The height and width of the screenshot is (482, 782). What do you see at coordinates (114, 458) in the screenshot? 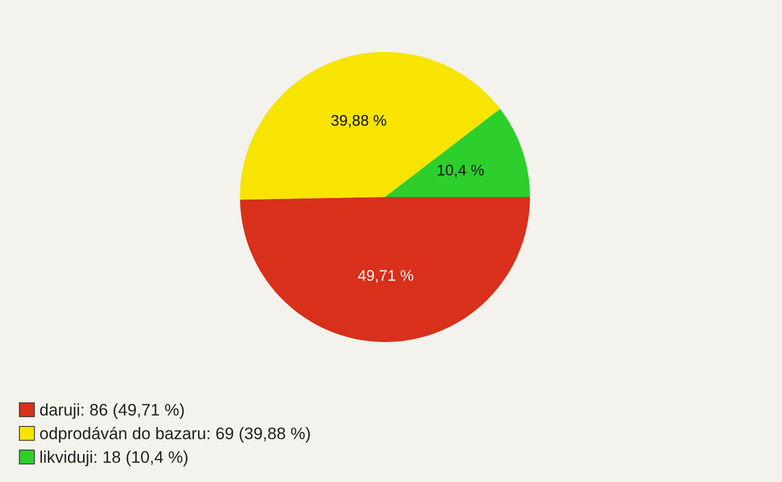
I see `legend-label: likviduji: 18 (10,4 %)` at bounding box center [114, 458].